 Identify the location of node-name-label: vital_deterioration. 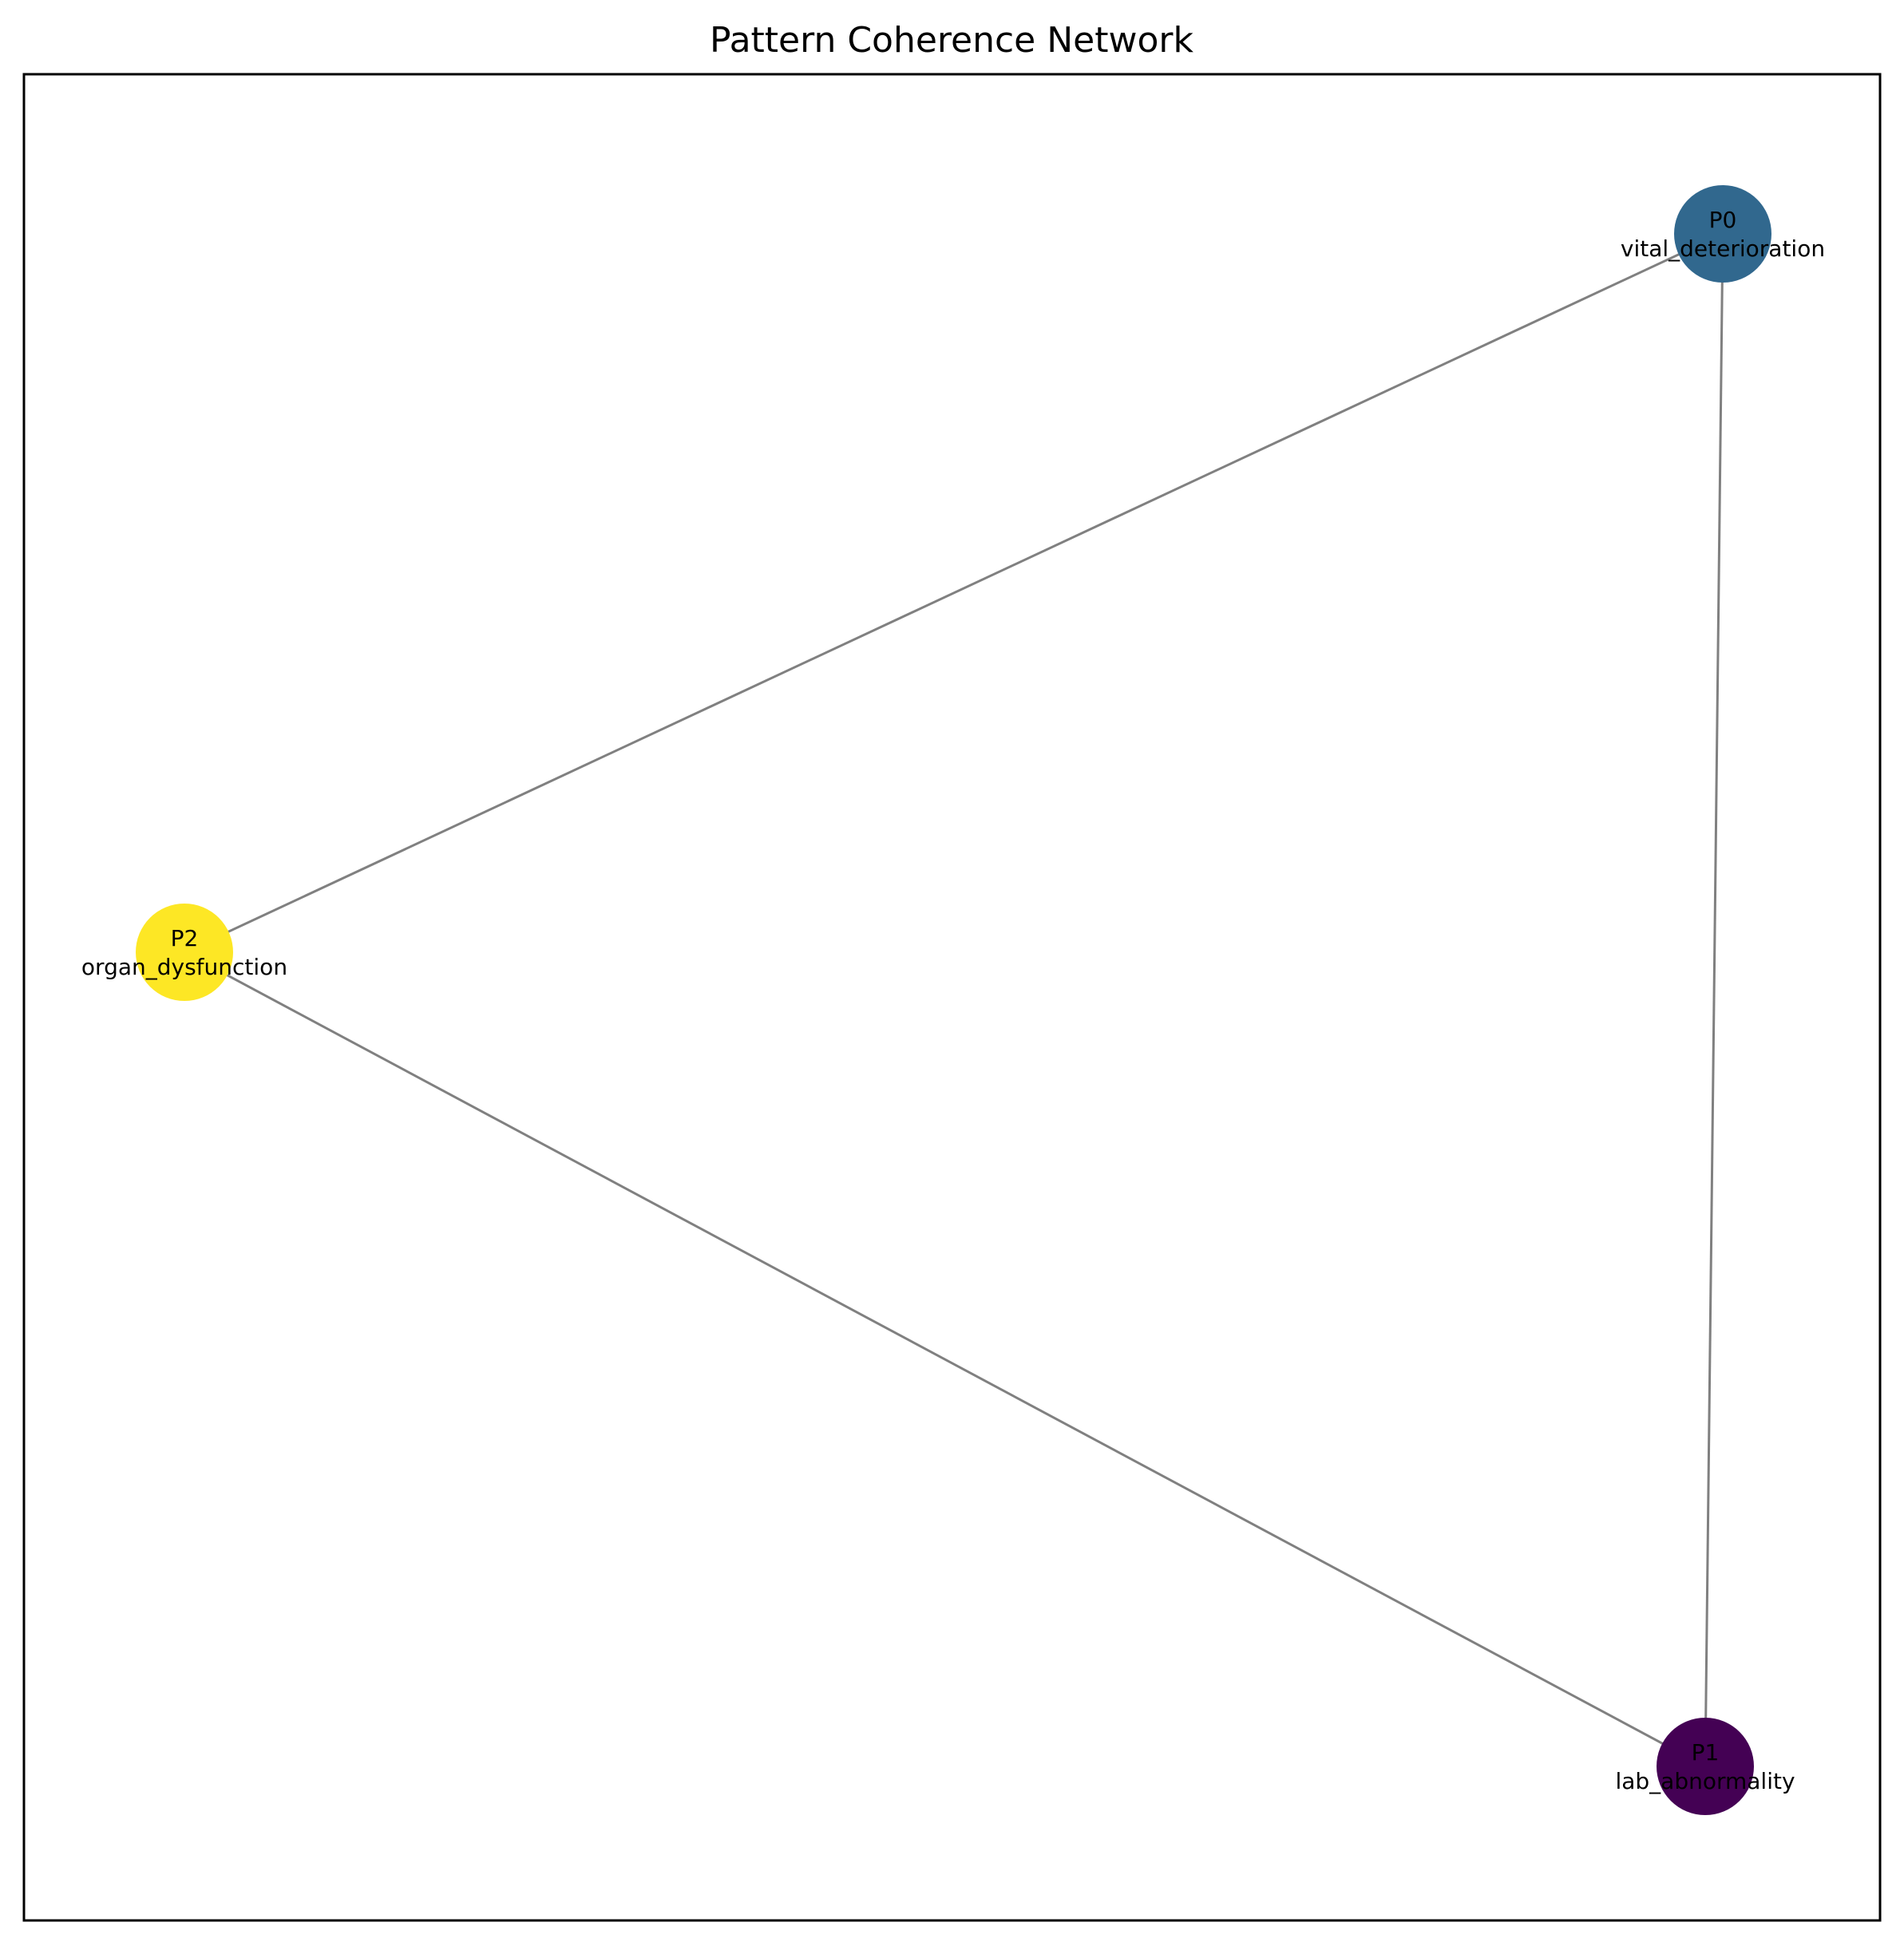
(1723, 248).